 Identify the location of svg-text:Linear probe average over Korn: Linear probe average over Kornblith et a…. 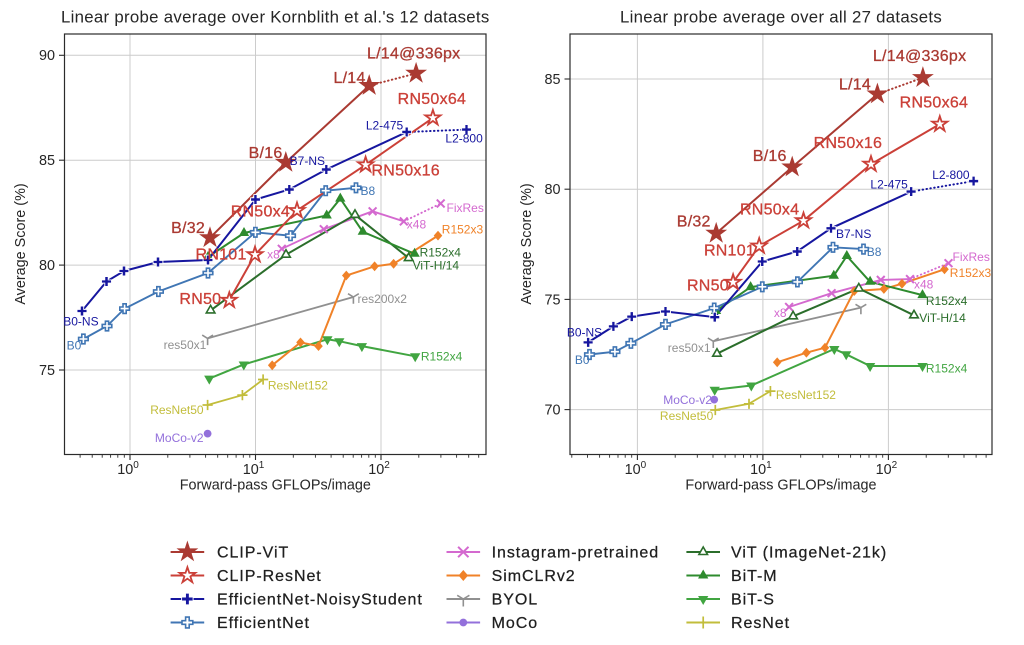
(275, 17).